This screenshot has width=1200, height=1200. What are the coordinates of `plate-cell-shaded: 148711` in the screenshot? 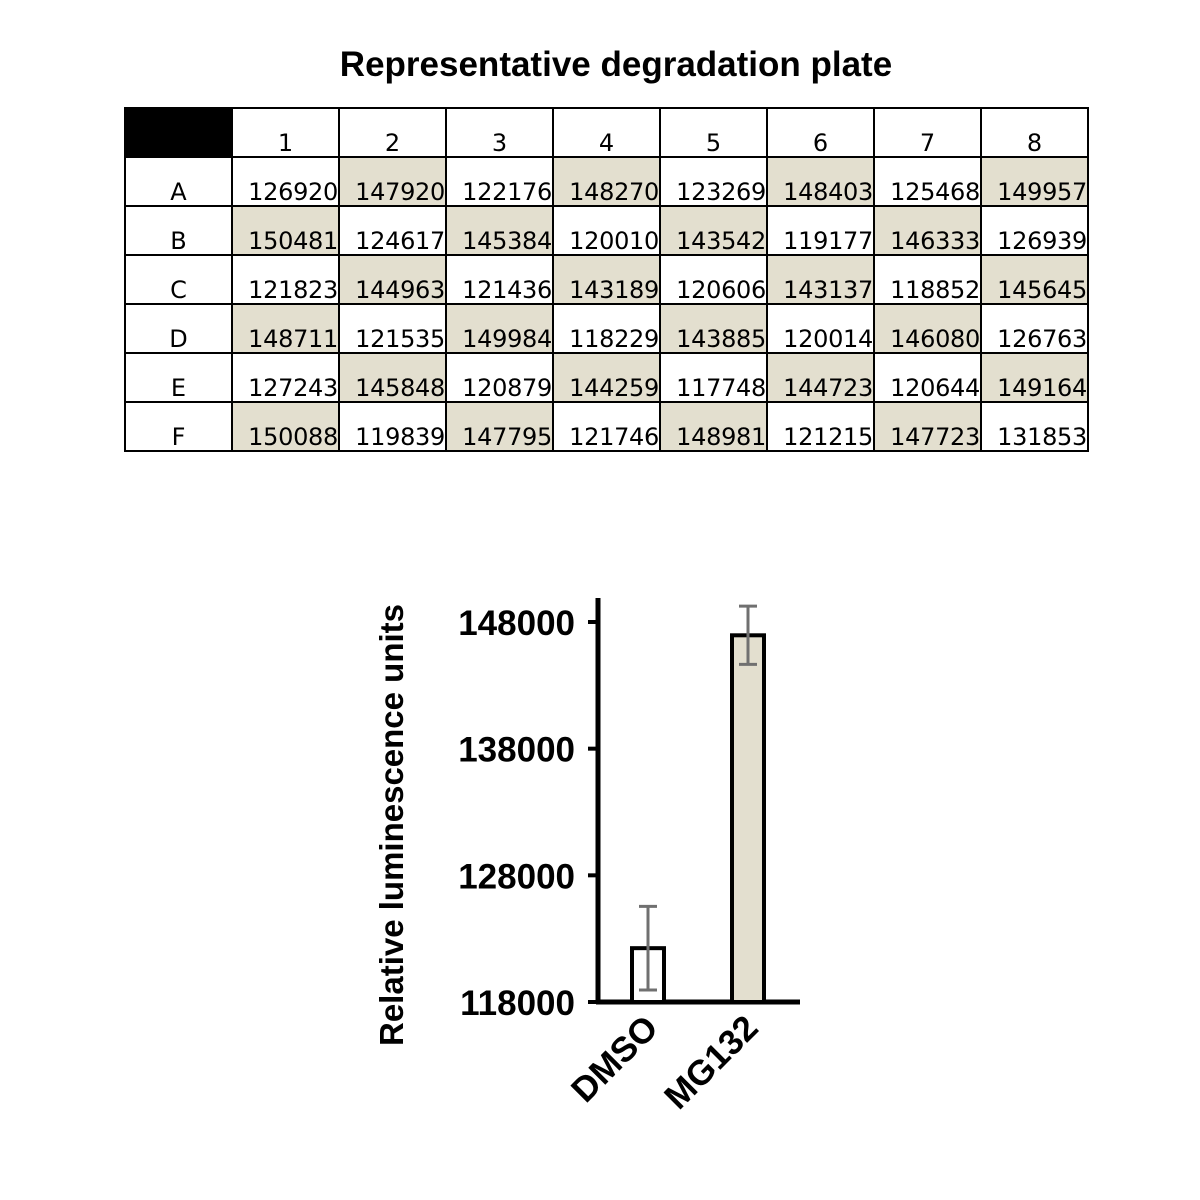 It's located at (285, 328).